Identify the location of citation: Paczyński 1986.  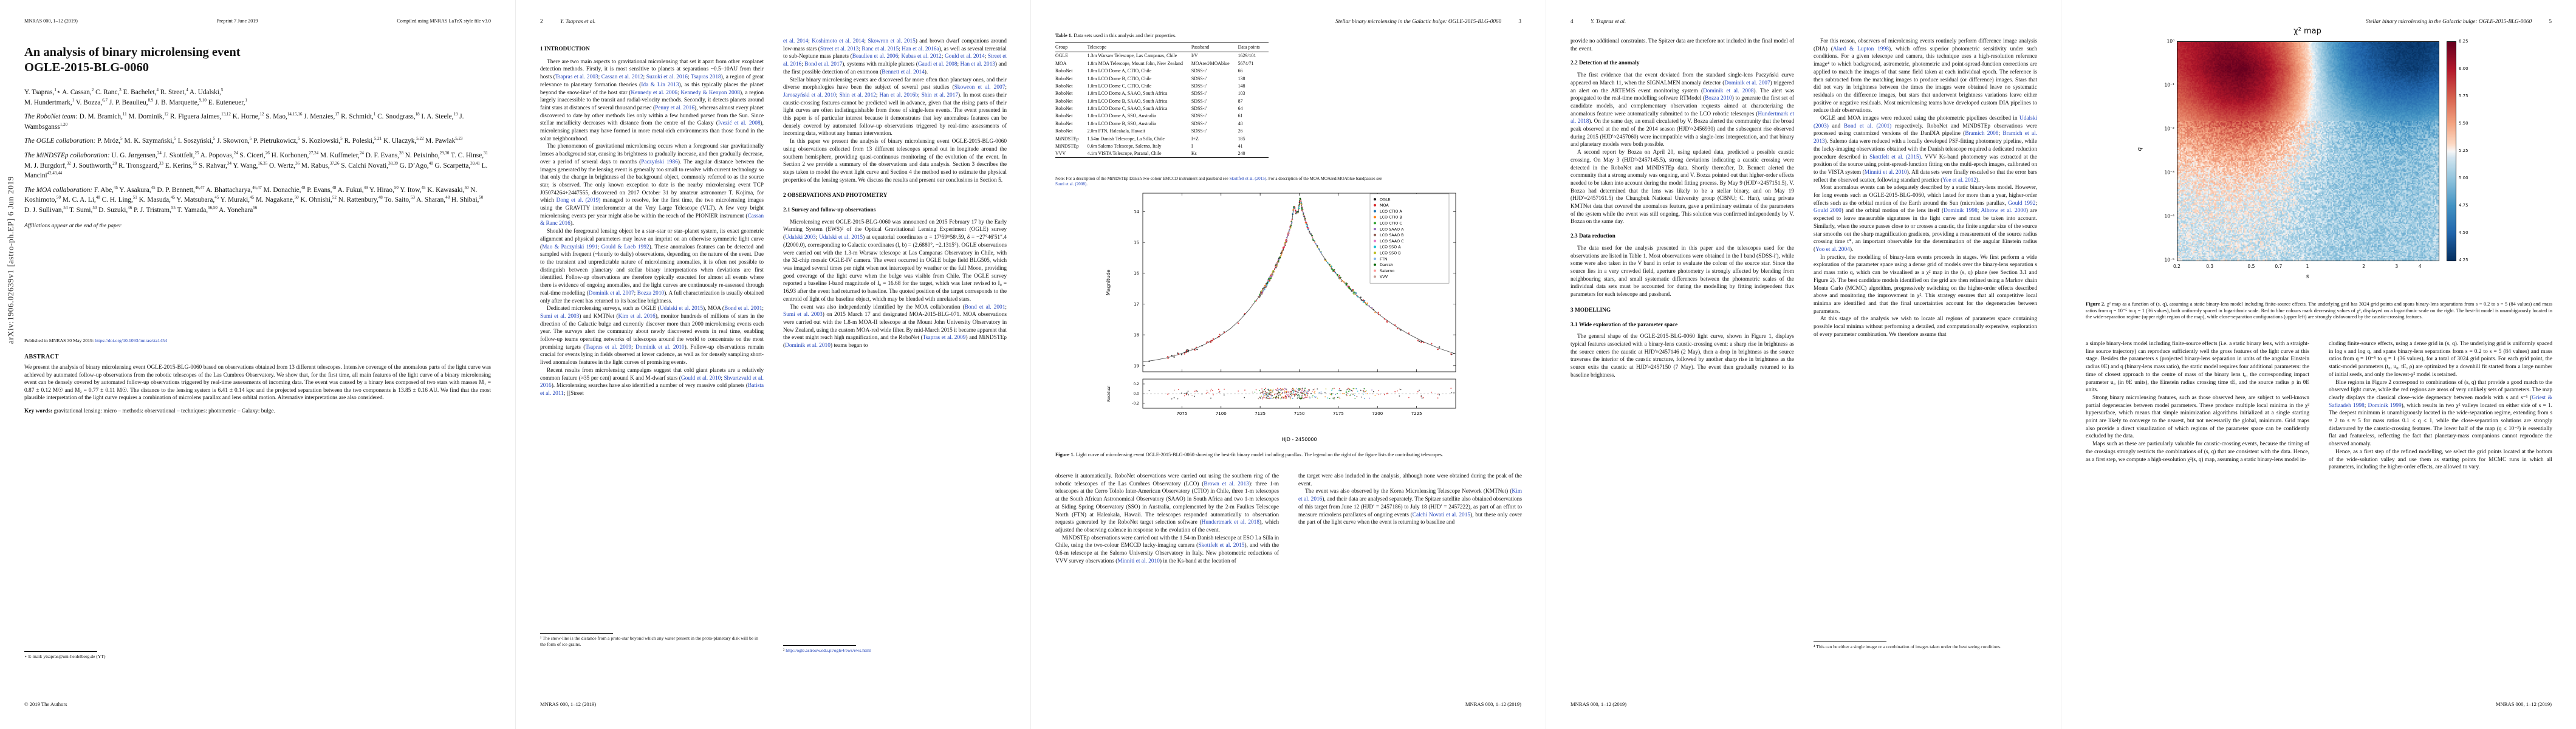
(660, 162).